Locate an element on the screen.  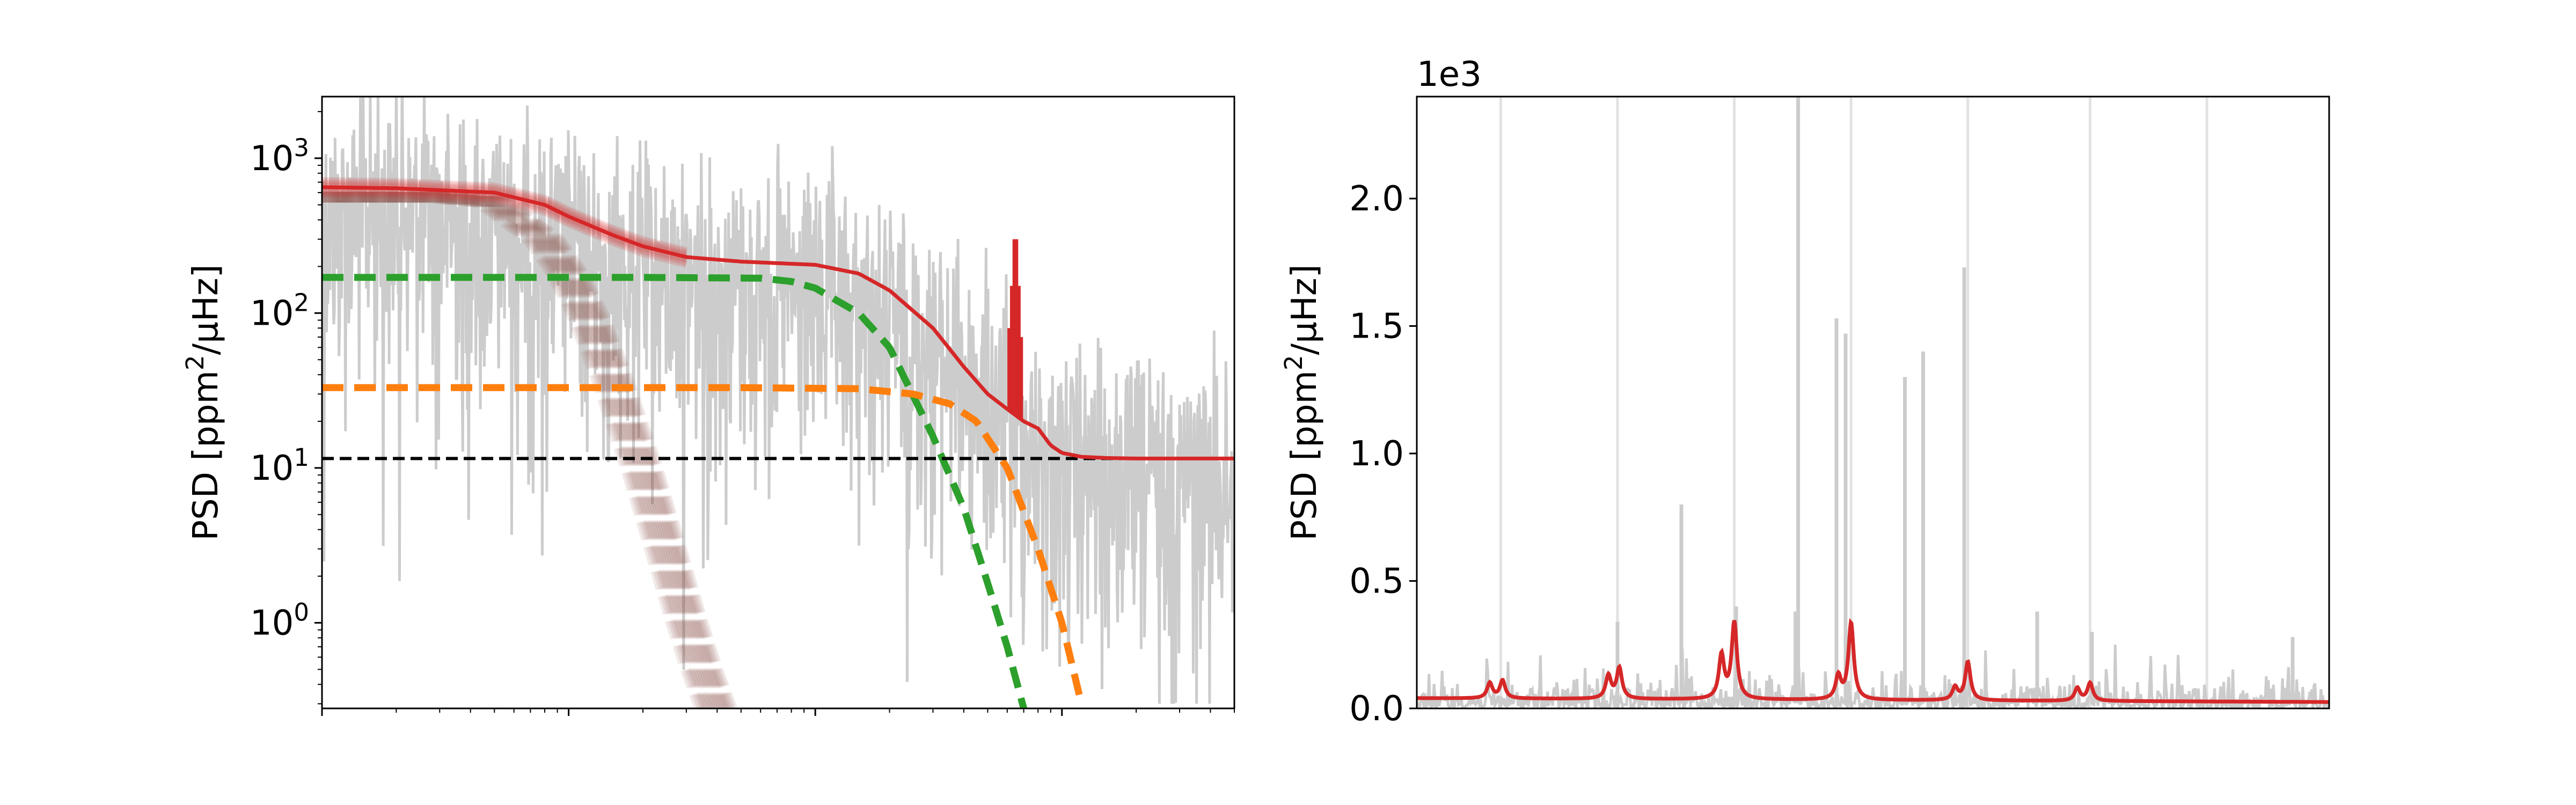
right-y-offset-label: 1e3 is located at coordinates (1449, 74).